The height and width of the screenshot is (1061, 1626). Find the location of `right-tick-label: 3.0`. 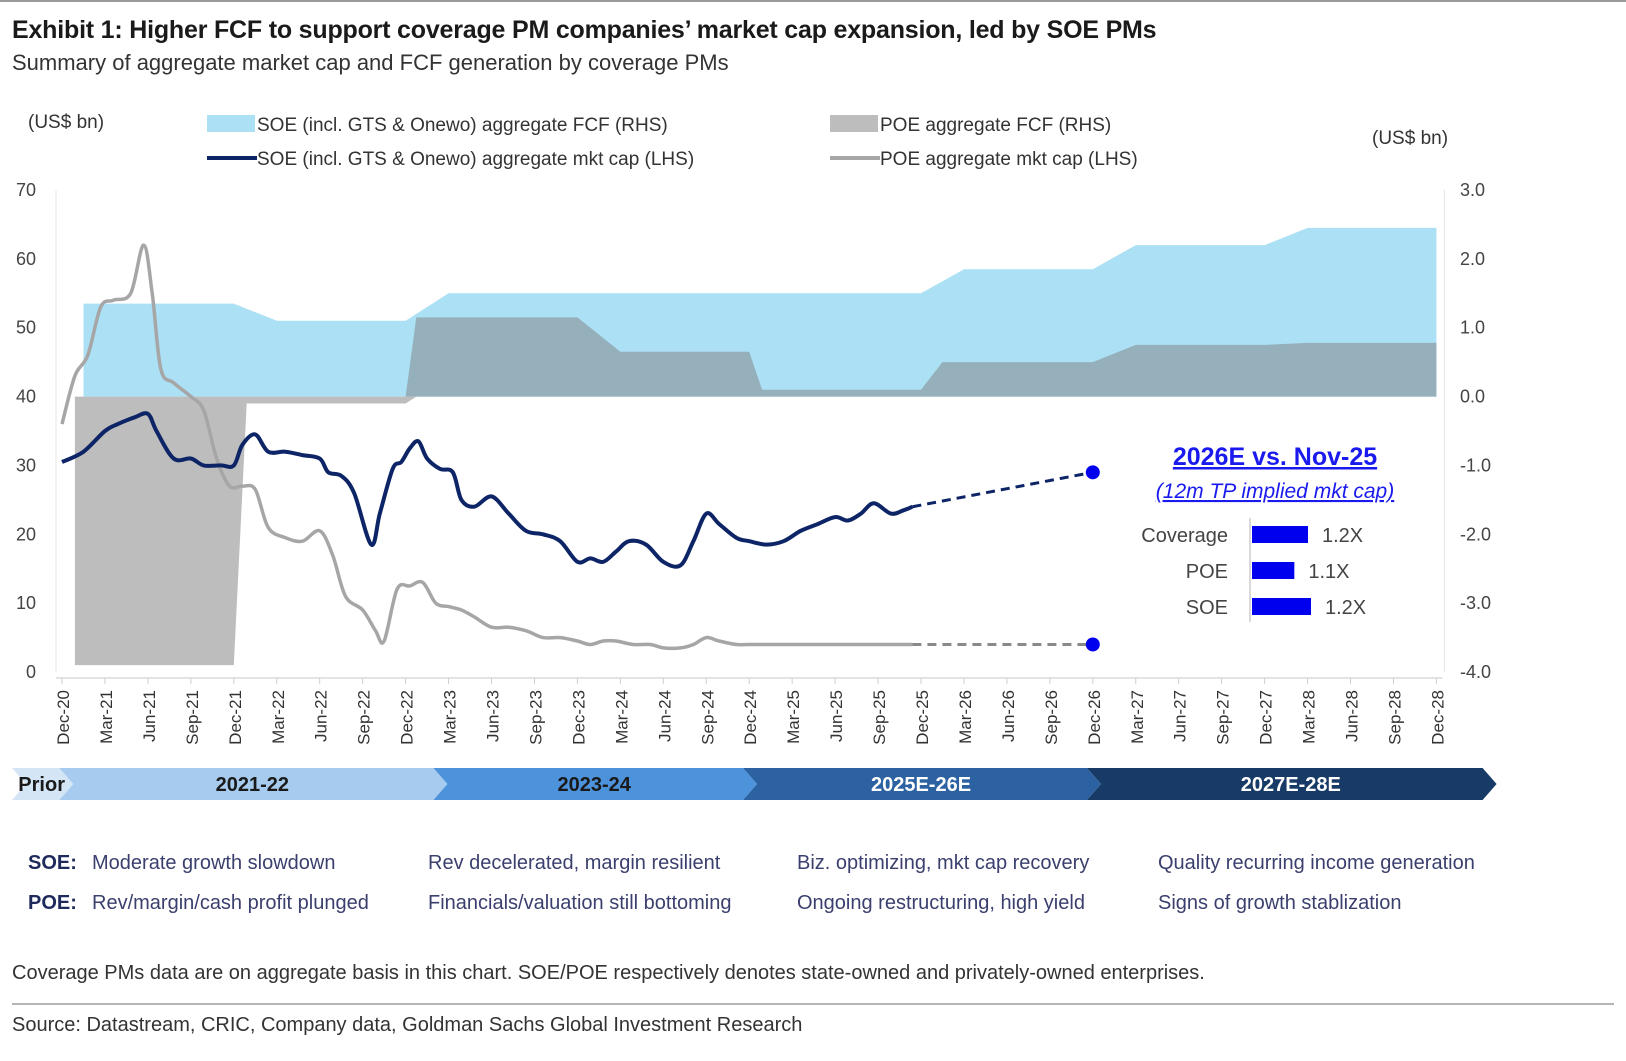

right-tick-label: 3.0 is located at coordinates (1472, 190).